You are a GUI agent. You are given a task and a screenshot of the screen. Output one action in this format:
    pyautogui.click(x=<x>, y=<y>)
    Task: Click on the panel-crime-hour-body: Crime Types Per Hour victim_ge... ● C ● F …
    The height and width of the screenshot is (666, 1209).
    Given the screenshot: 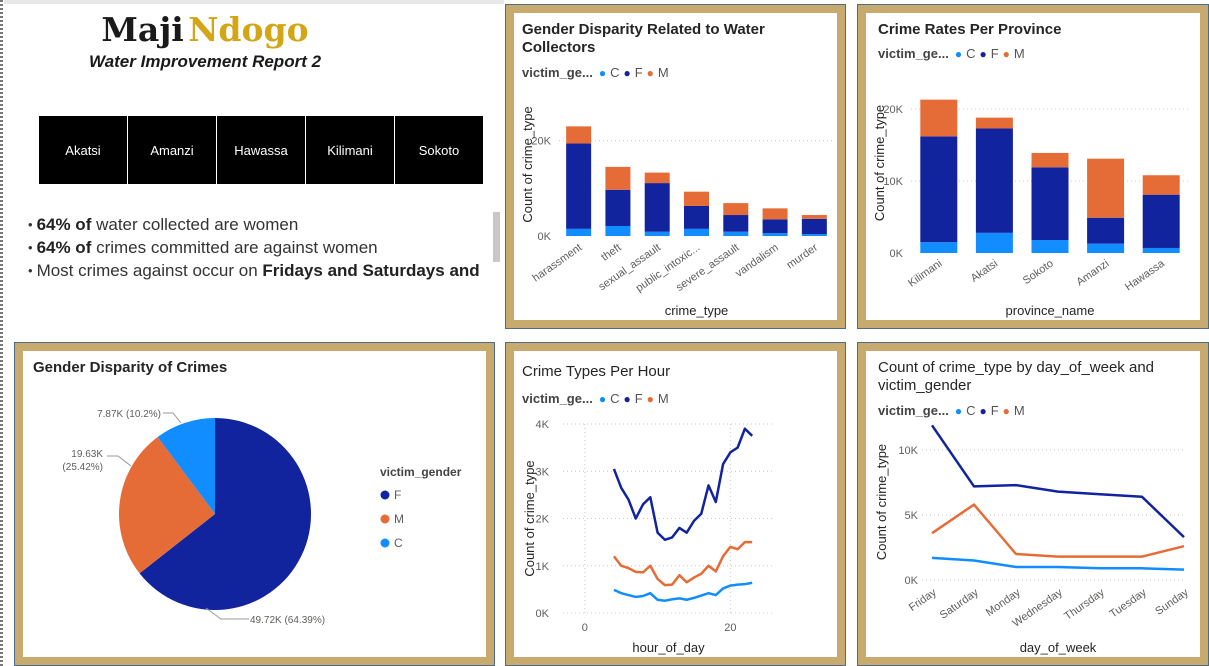 What is the action you would take?
    pyautogui.click(x=675, y=504)
    